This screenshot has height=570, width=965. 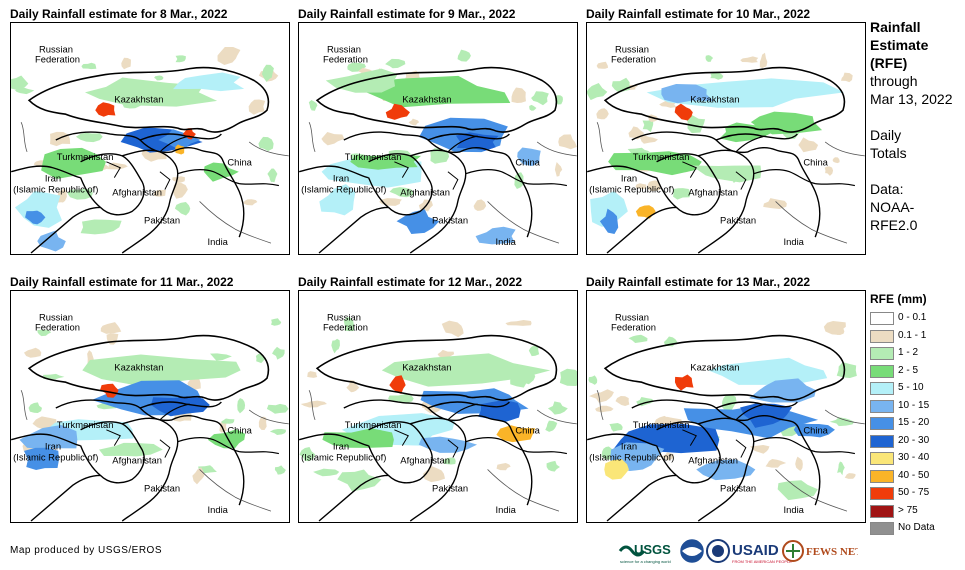 What do you see at coordinates (914, 422) in the screenshot?
I see `legend-label: 15 - 20` at bounding box center [914, 422].